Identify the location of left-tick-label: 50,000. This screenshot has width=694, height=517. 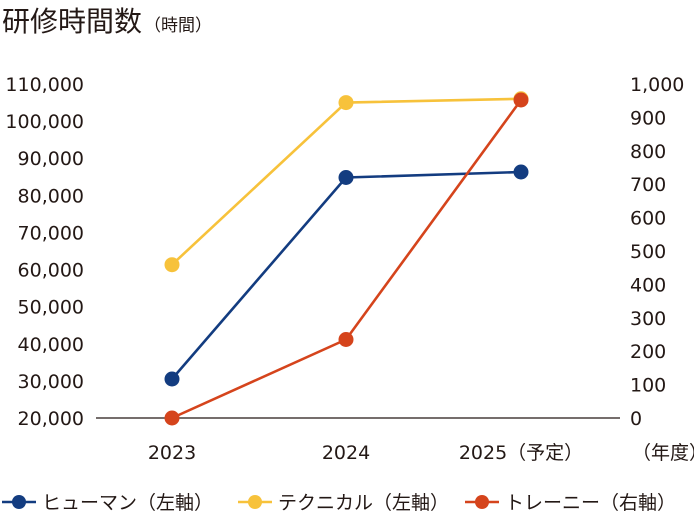
(51, 308).